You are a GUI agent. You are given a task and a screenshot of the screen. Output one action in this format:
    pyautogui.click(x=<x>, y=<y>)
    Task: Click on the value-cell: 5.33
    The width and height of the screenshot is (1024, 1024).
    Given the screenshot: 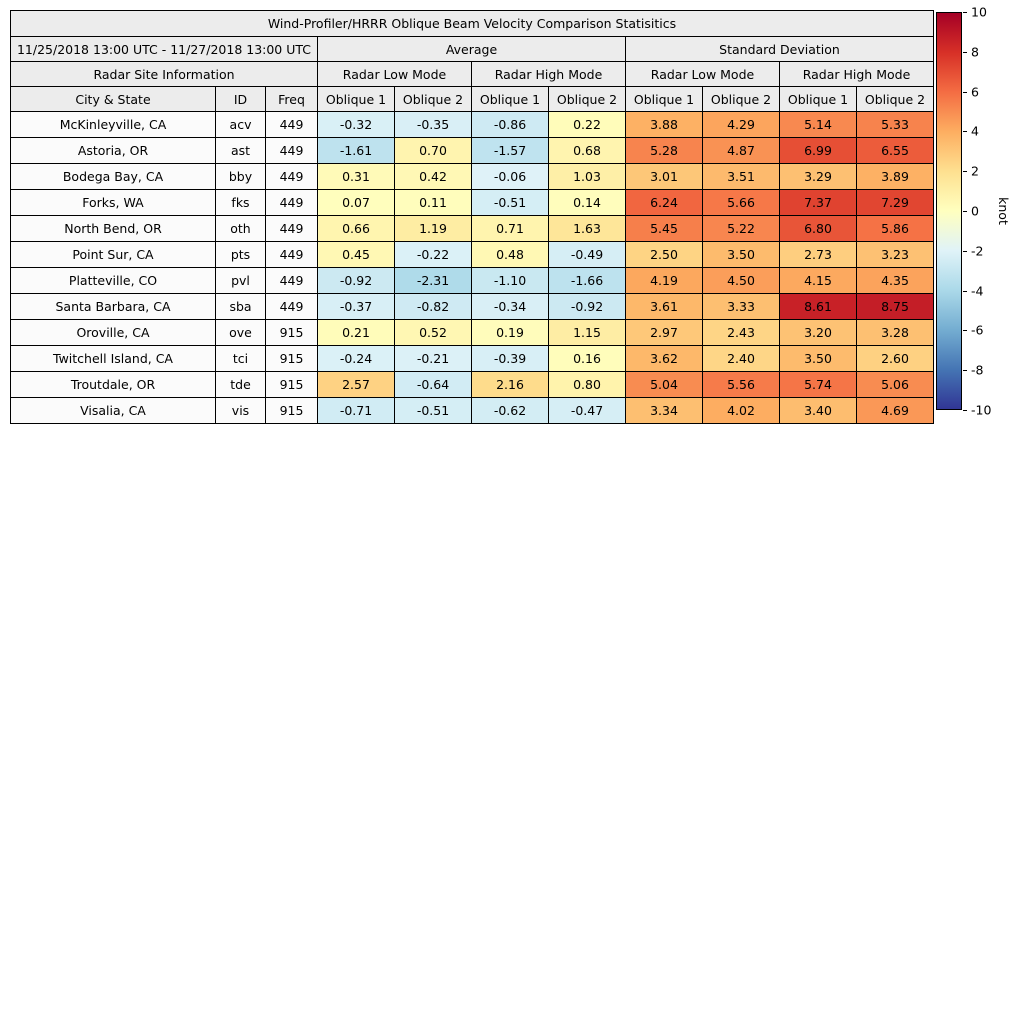 What is the action you would take?
    pyautogui.click(x=895, y=124)
    